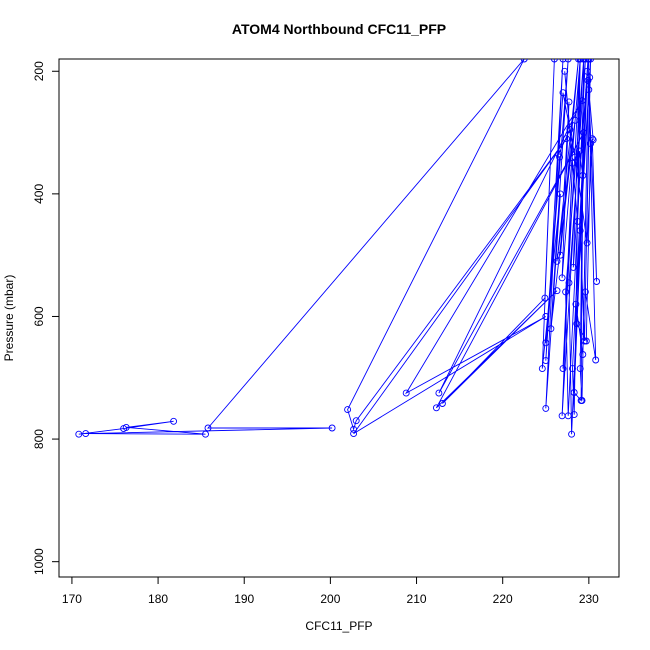  What do you see at coordinates (503, 599) in the screenshot?
I see `x-tick-label: 220` at bounding box center [503, 599].